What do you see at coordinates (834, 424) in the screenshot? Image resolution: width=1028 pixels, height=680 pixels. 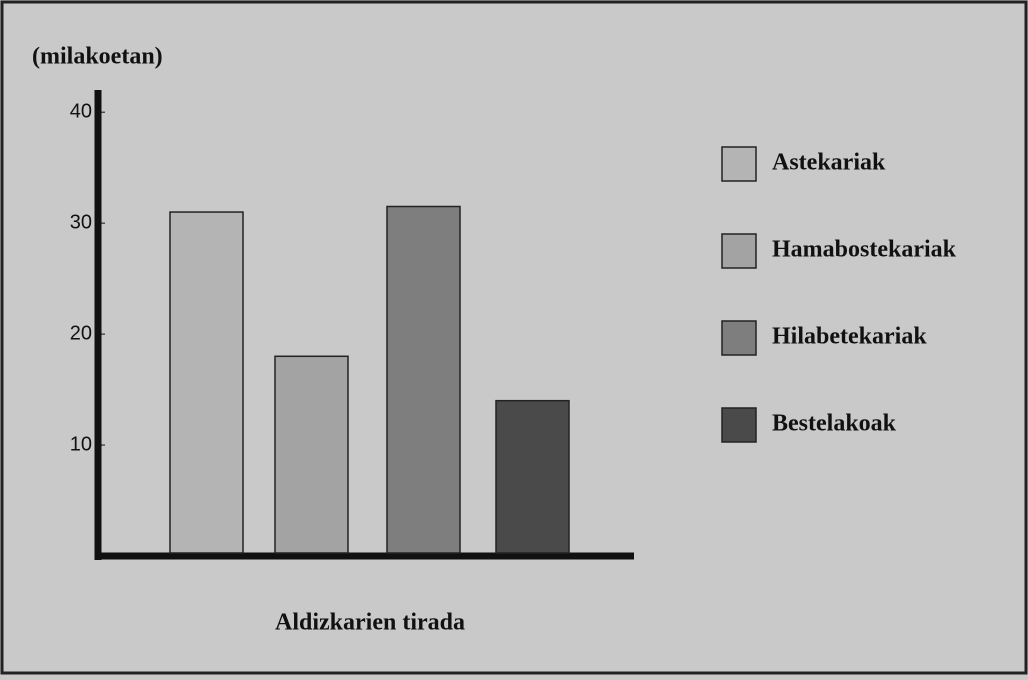 I see `legend-label: Bestelakoak` at bounding box center [834, 424].